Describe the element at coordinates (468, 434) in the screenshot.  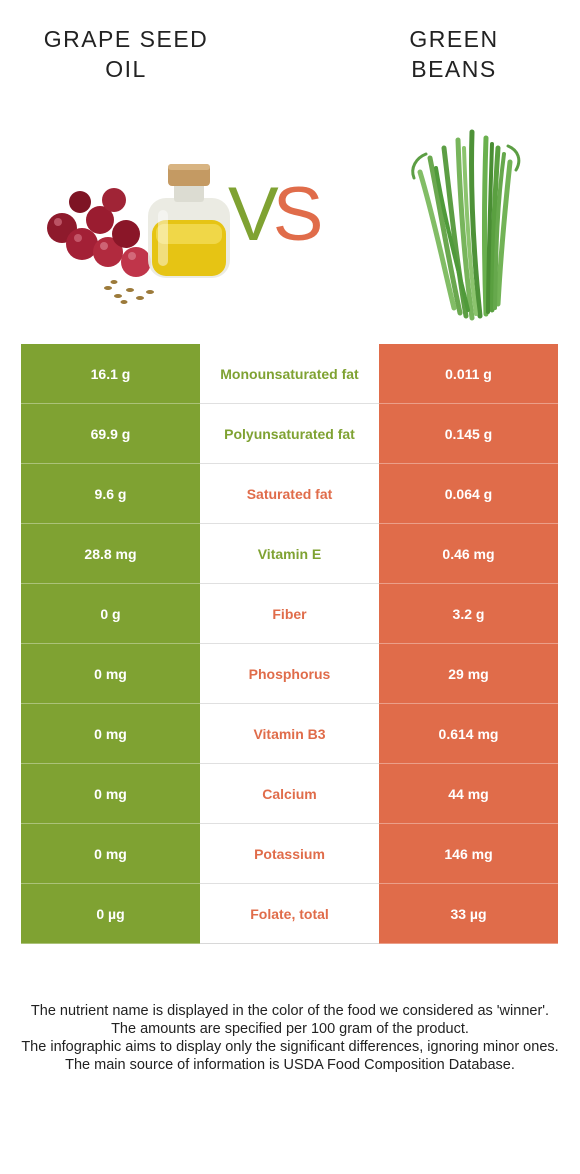
I see `right-food-value: 0.145 g` at that location.